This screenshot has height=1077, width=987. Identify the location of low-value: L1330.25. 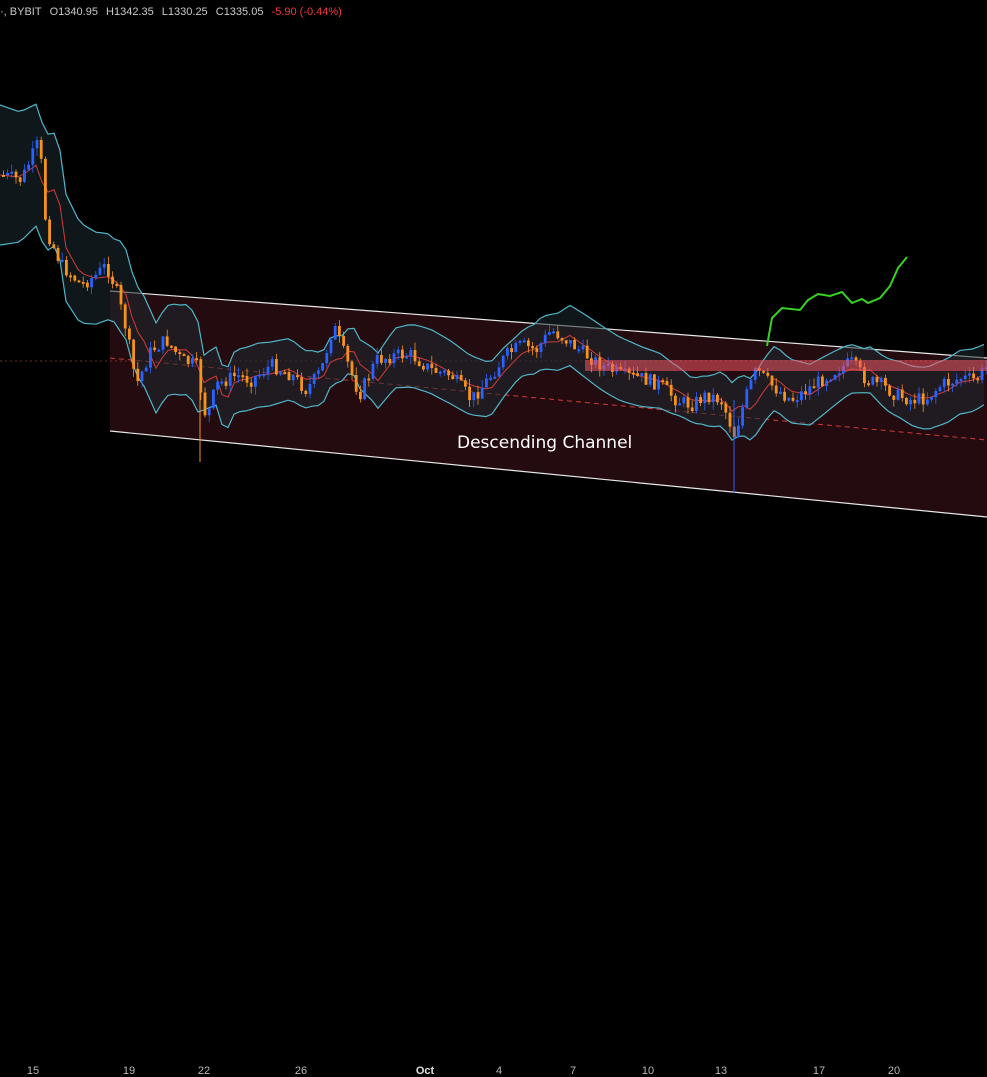
(184, 12).